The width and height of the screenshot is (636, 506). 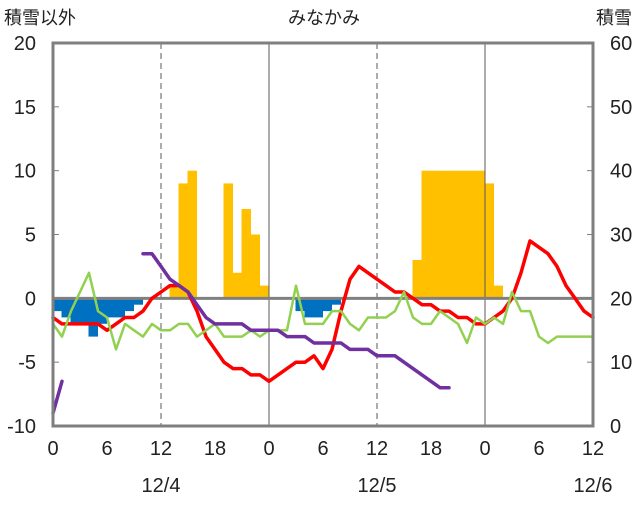 What do you see at coordinates (621, 236) in the screenshot?
I see `right-tick-label: 30` at bounding box center [621, 236].